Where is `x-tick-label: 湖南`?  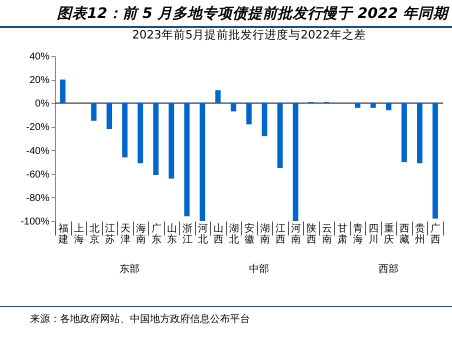 x-tick-label: 湖南 is located at coordinates (265, 234).